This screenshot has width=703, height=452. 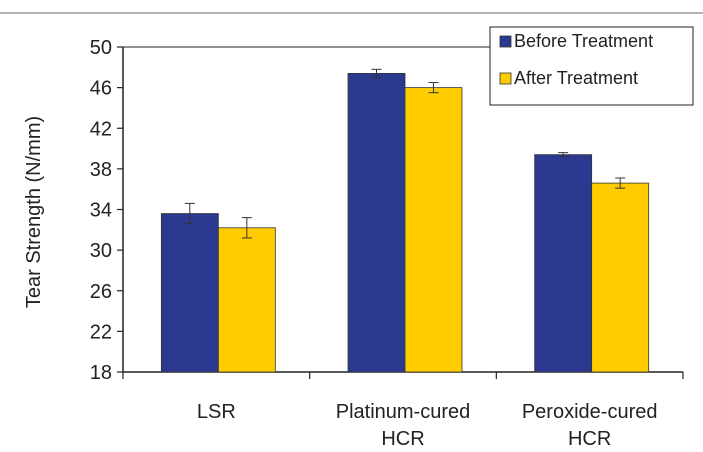 I want to click on y-tick-label: 50, so click(x=101, y=48).